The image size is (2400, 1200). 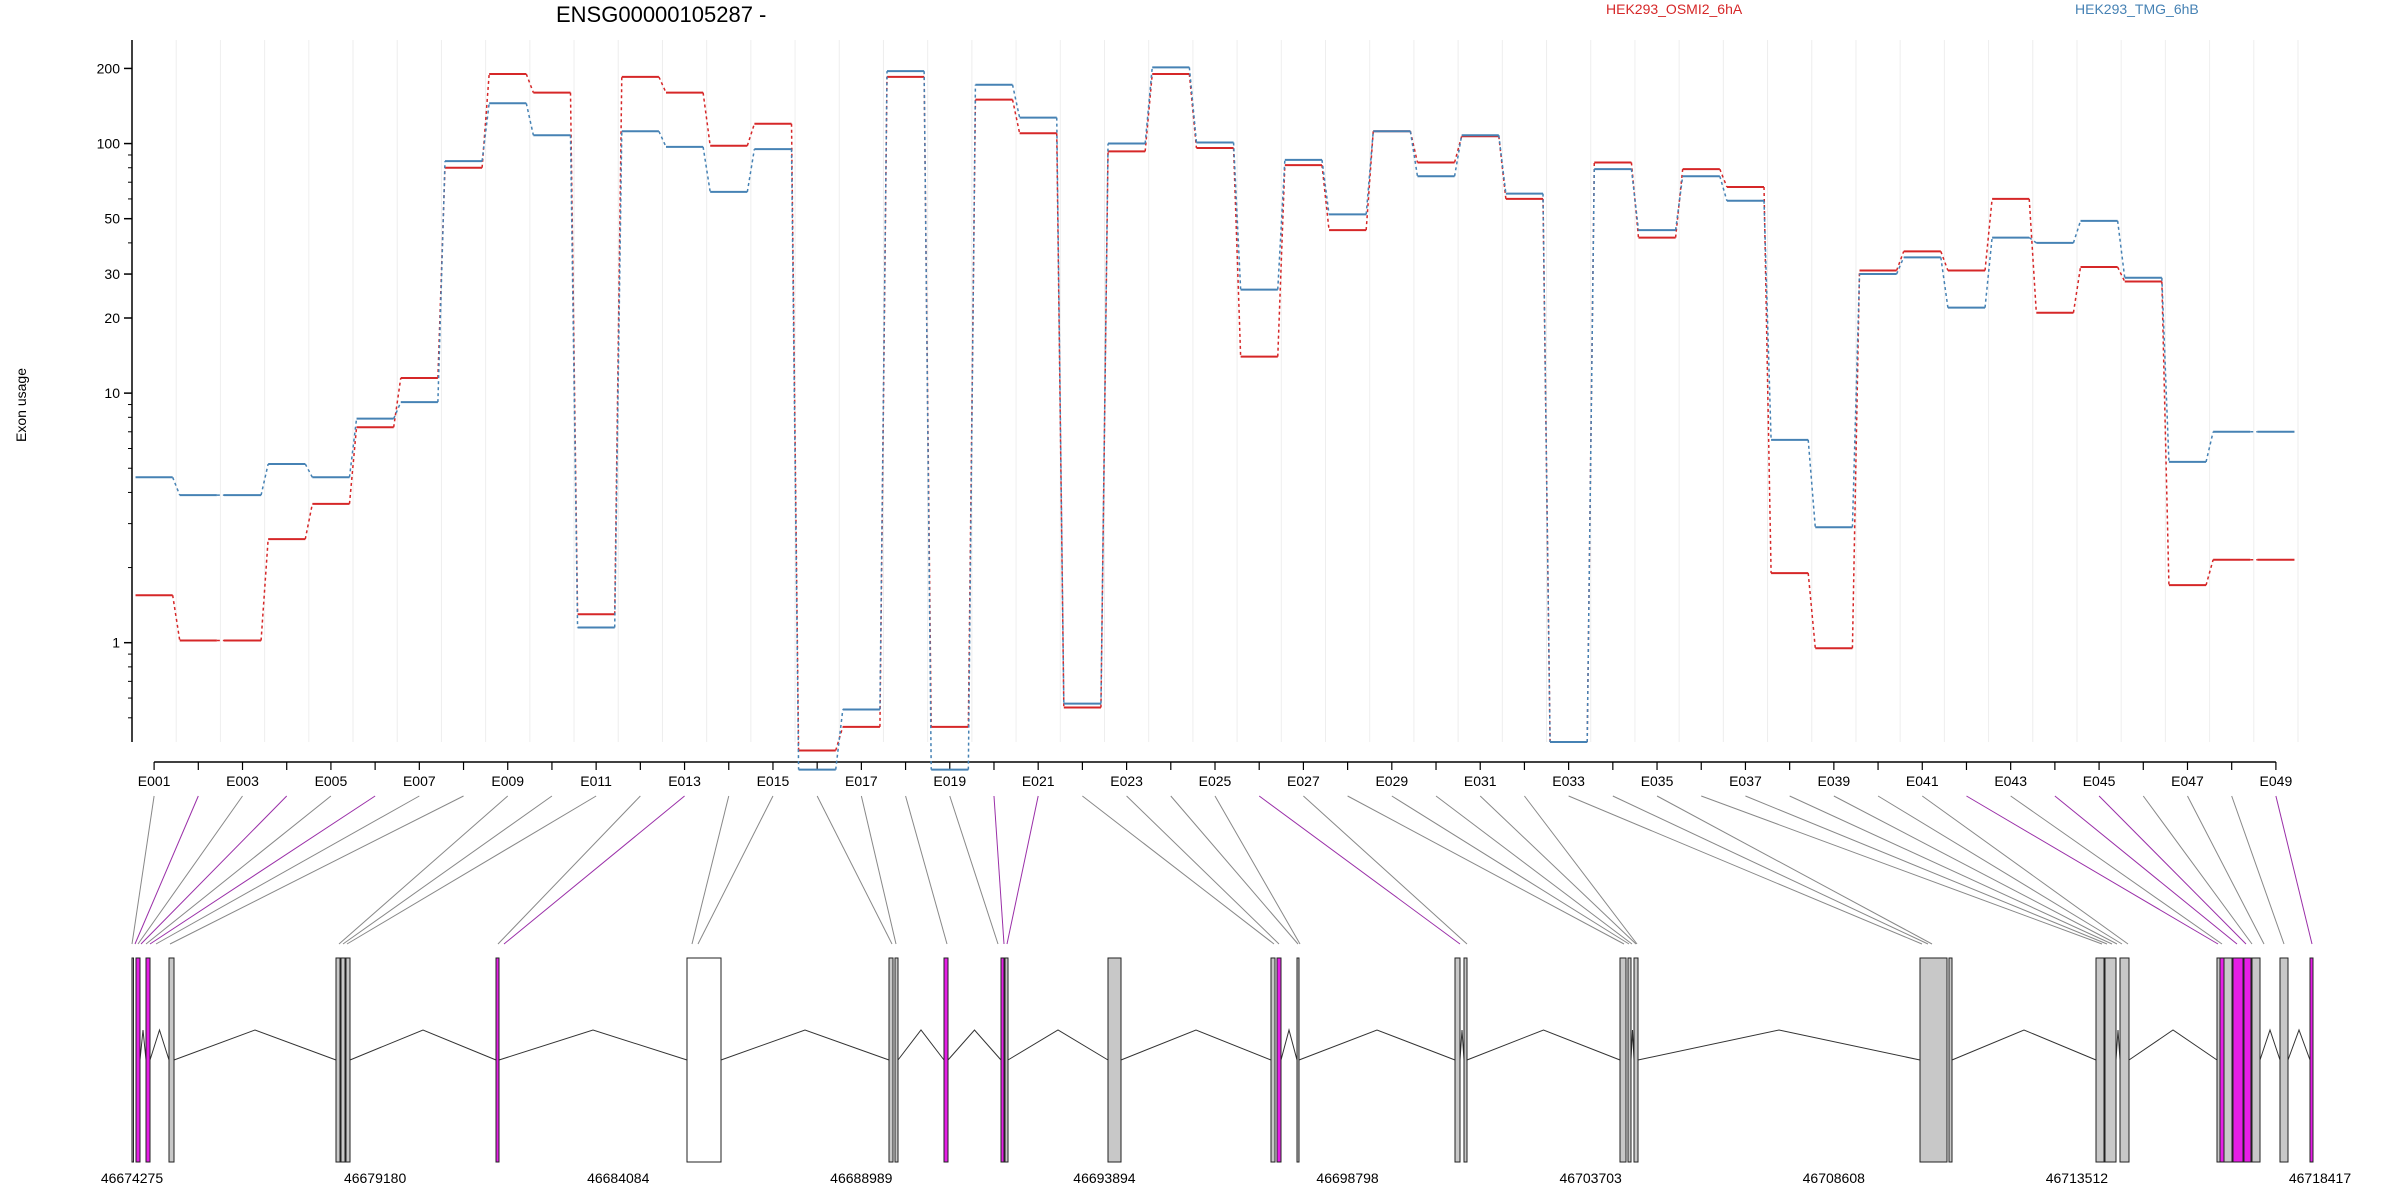 What do you see at coordinates (1104, 1178) in the screenshot?
I see `genomic-coordinate-label: 46693894` at bounding box center [1104, 1178].